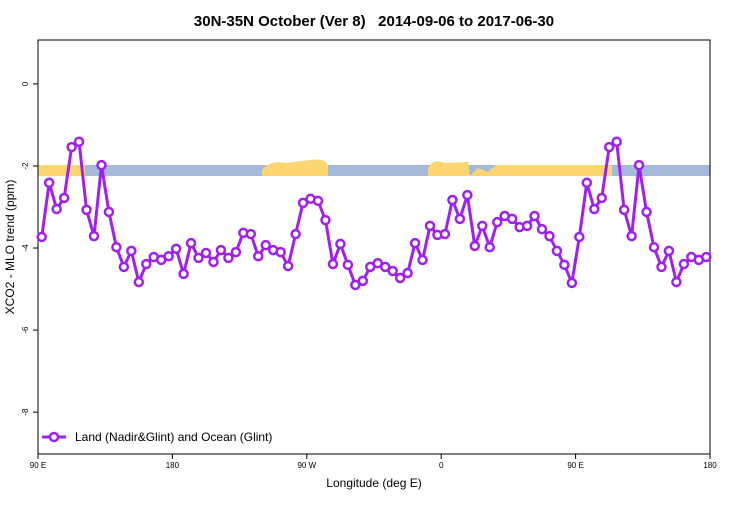 This screenshot has width=750, height=505. I want to click on y-tick-label: -6, so click(25, 330).